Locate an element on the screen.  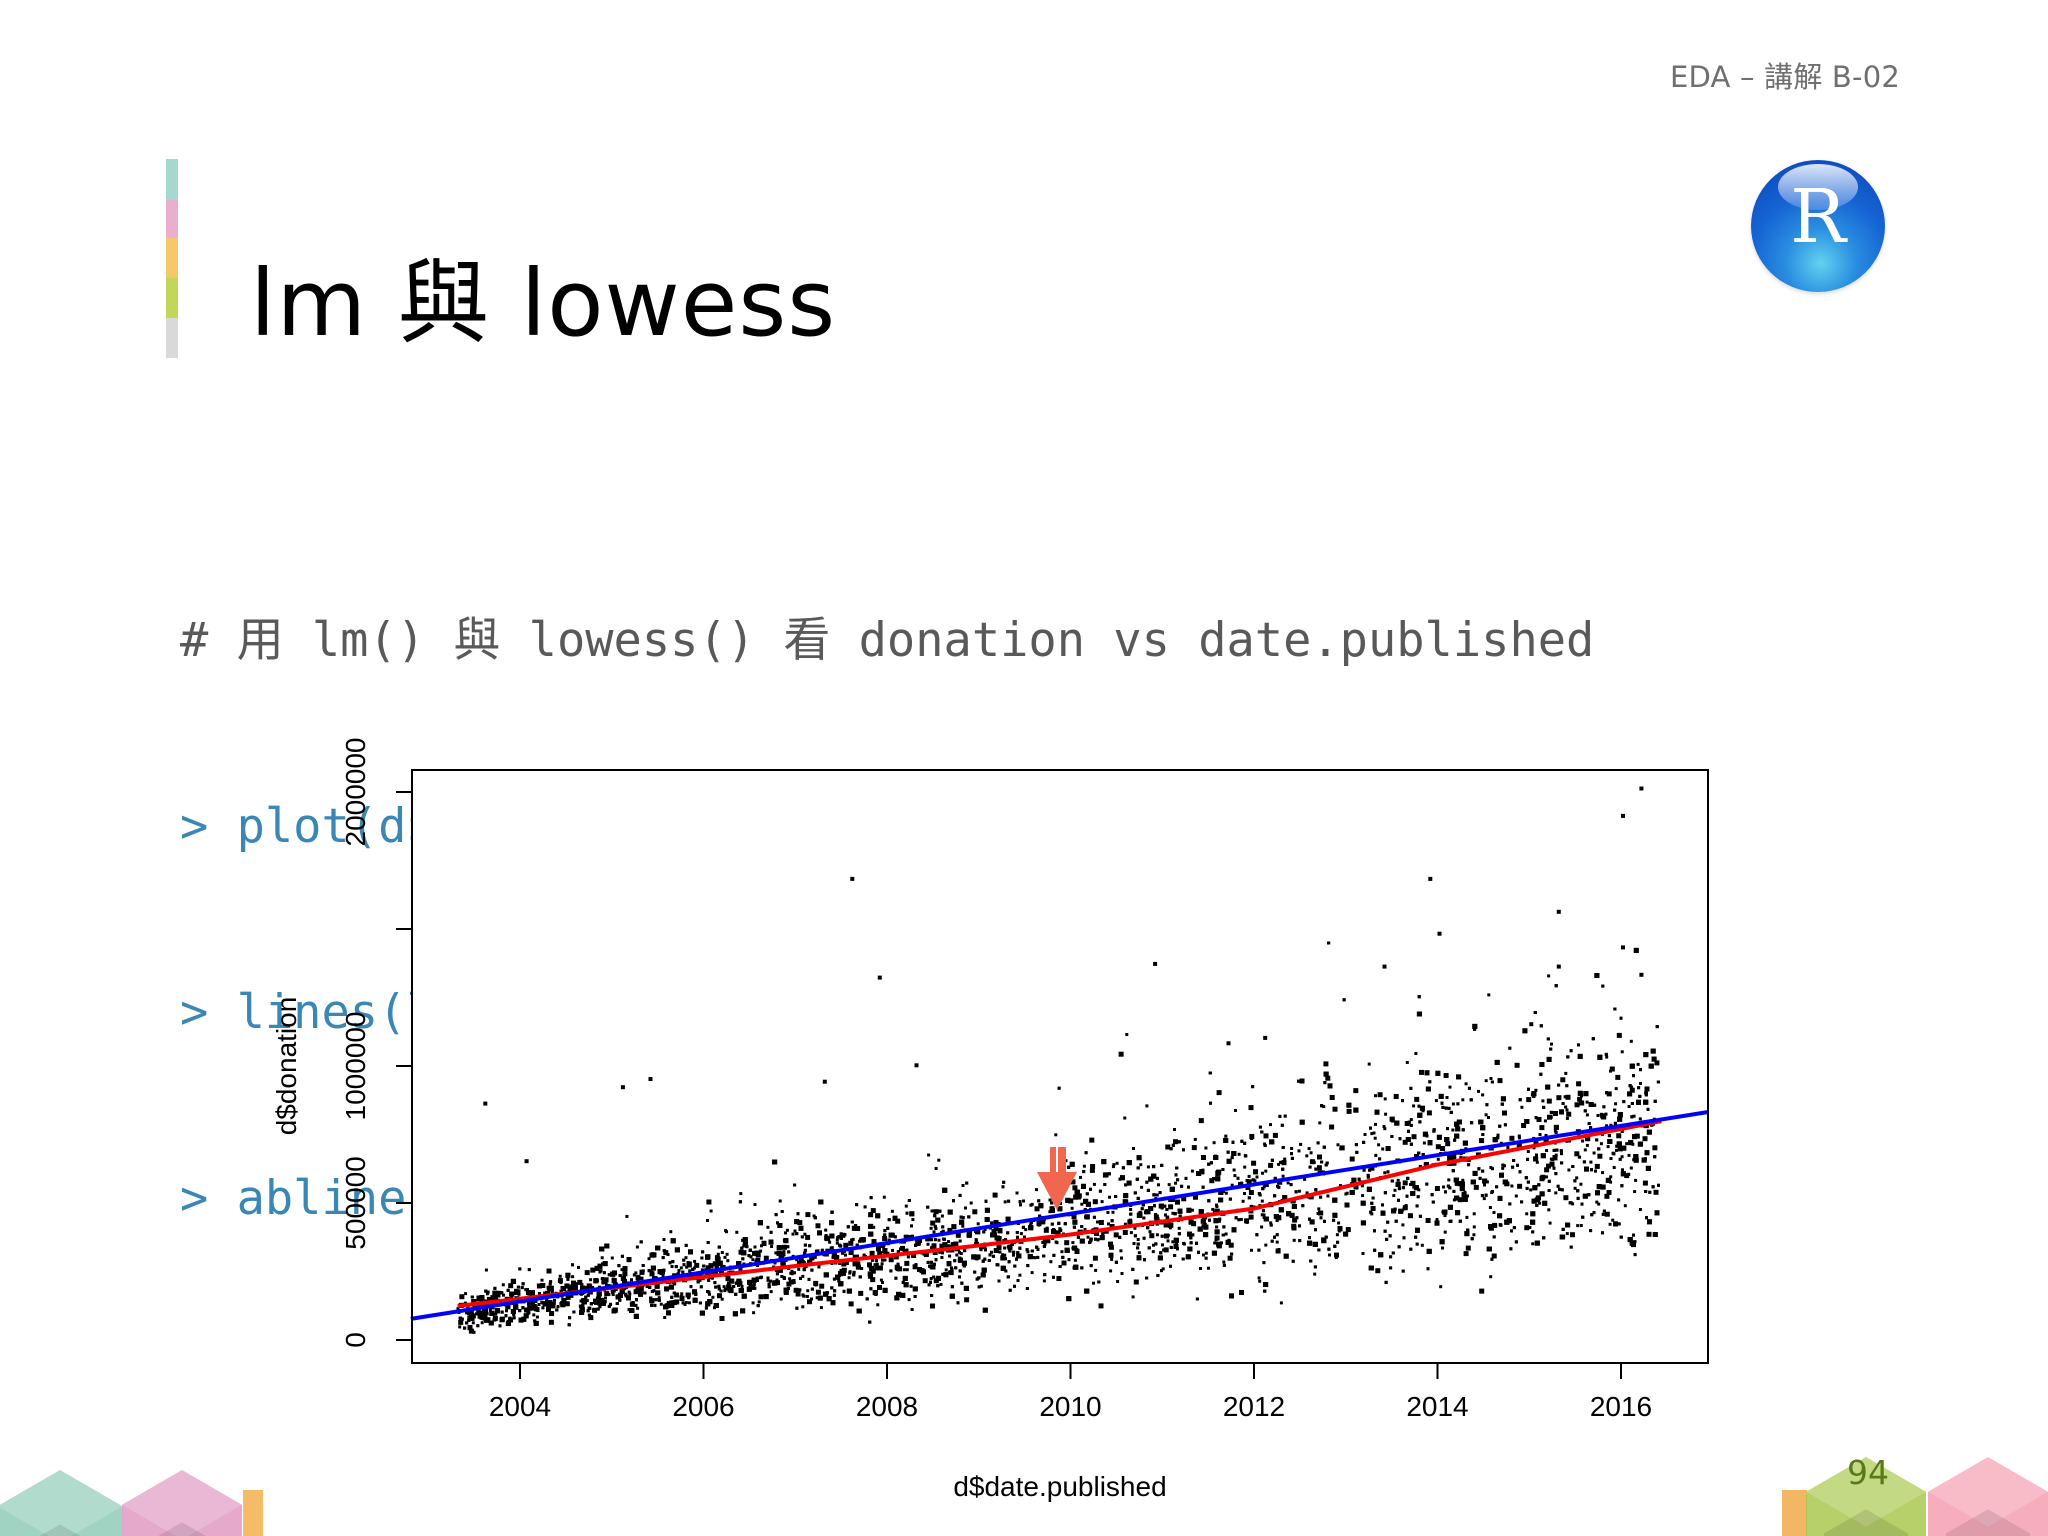
x-axis-label: d$date.published is located at coordinates (1059, 1486).